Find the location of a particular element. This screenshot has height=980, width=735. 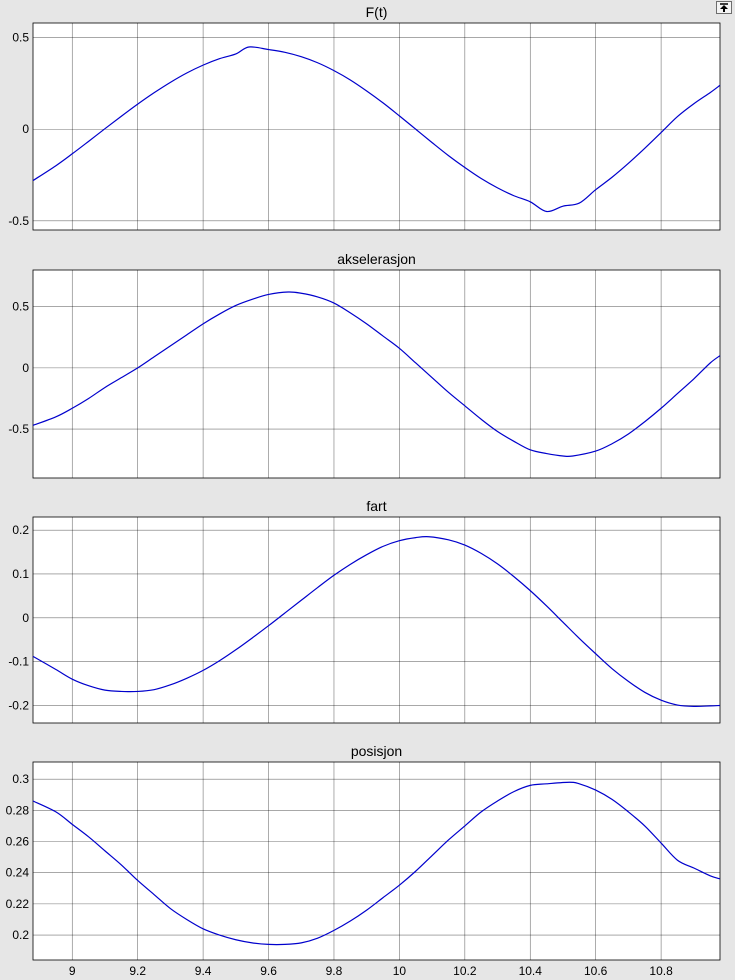

subplot-title: posisjon is located at coordinates (376, 751).